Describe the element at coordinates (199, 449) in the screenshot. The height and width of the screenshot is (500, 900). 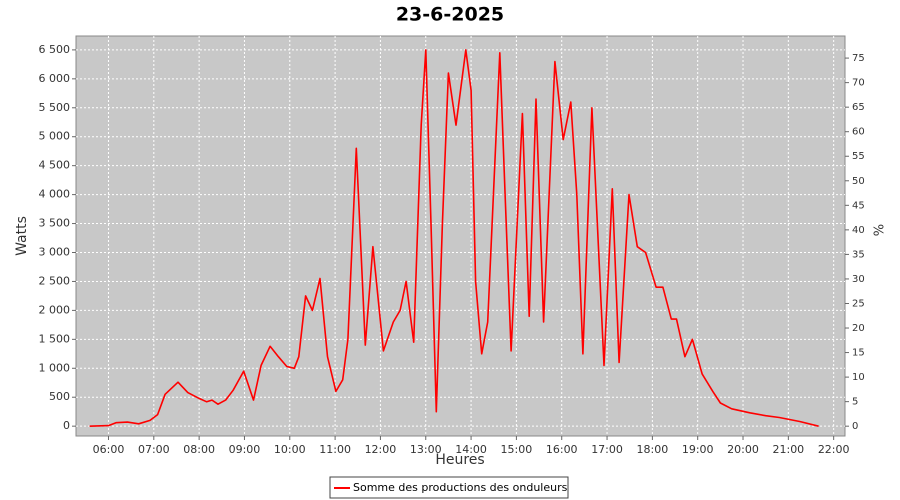
I see `x-tick-label: 08:00` at that location.